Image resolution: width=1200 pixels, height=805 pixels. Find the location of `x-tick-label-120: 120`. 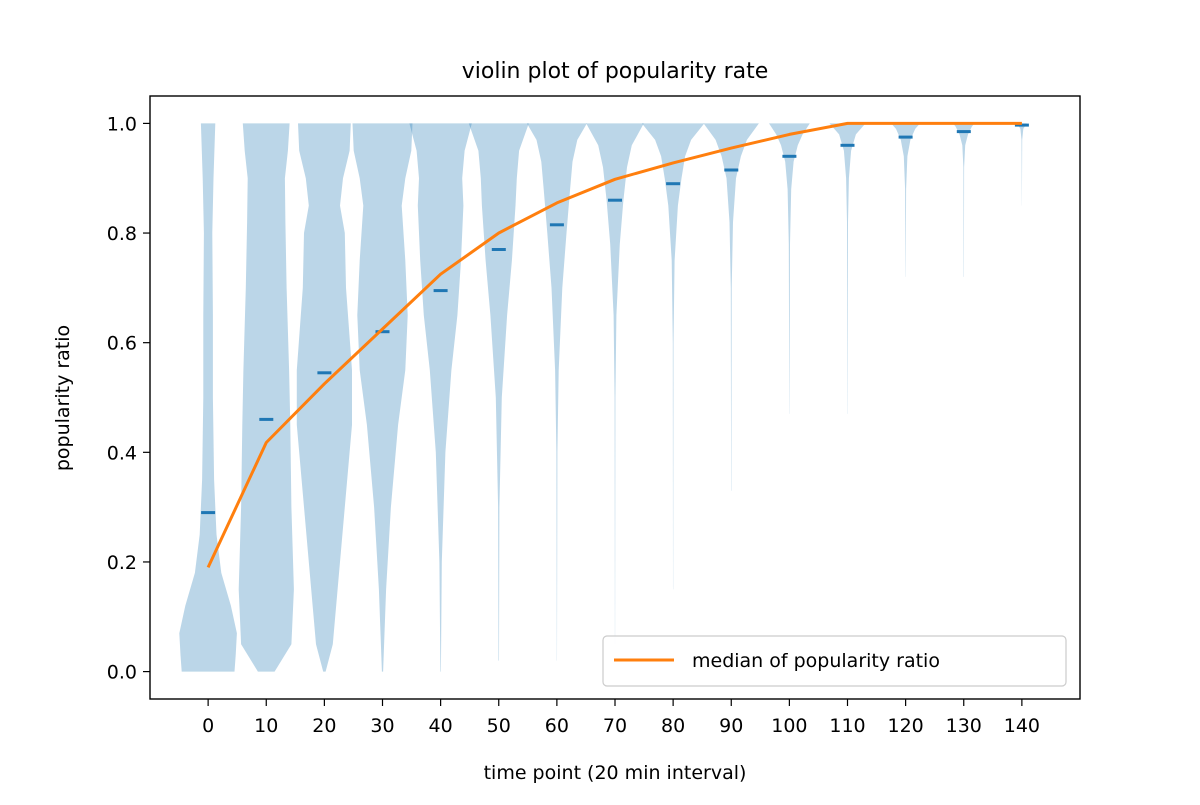

x-tick-label-120: 120 is located at coordinates (905, 726).